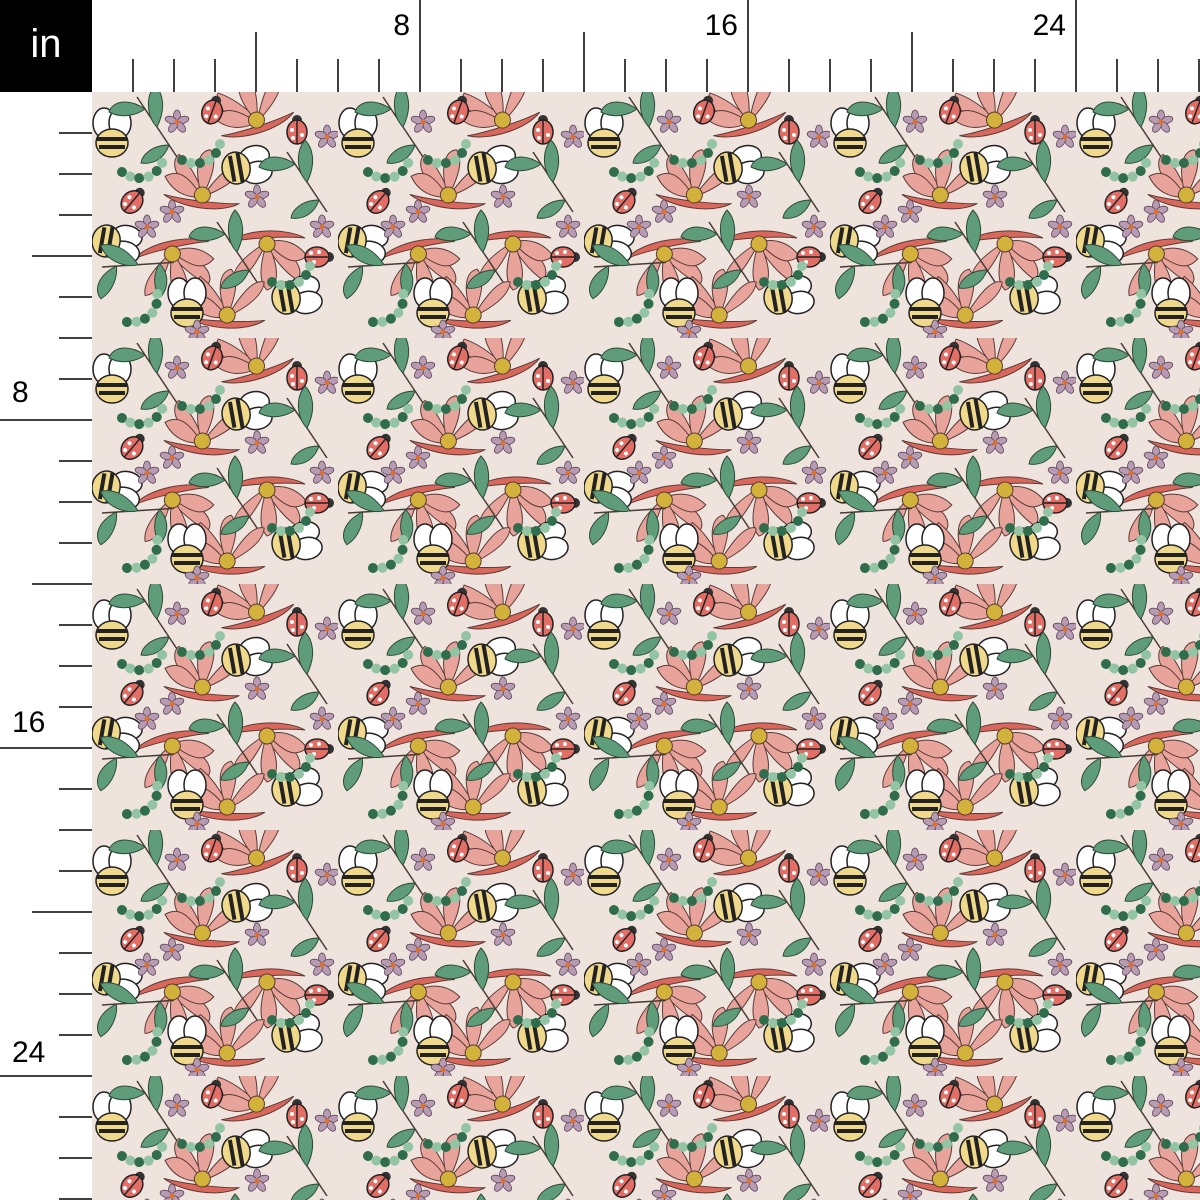 The height and width of the screenshot is (1200, 1200). Describe the element at coordinates (28, 722) in the screenshot. I see `left-ruler-label-16: 16` at that location.